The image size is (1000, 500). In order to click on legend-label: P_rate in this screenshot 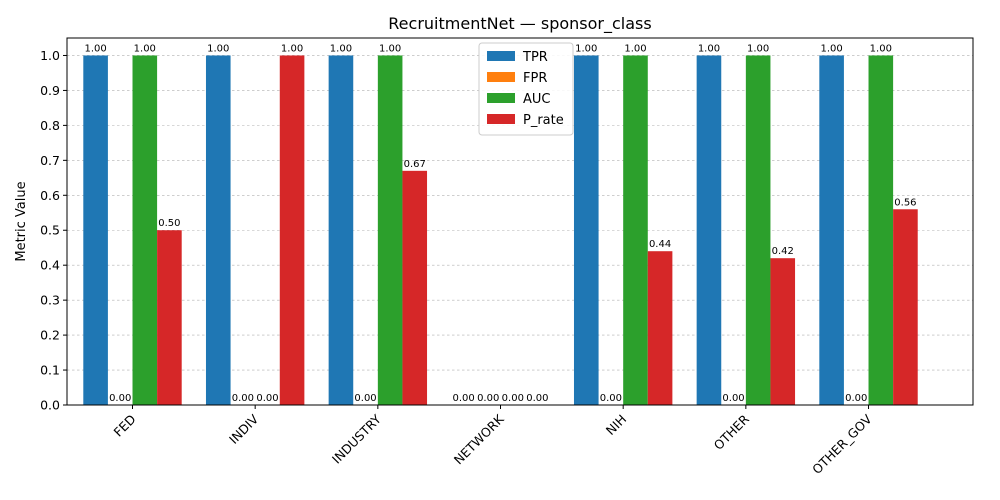, I will do `click(543, 120)`.